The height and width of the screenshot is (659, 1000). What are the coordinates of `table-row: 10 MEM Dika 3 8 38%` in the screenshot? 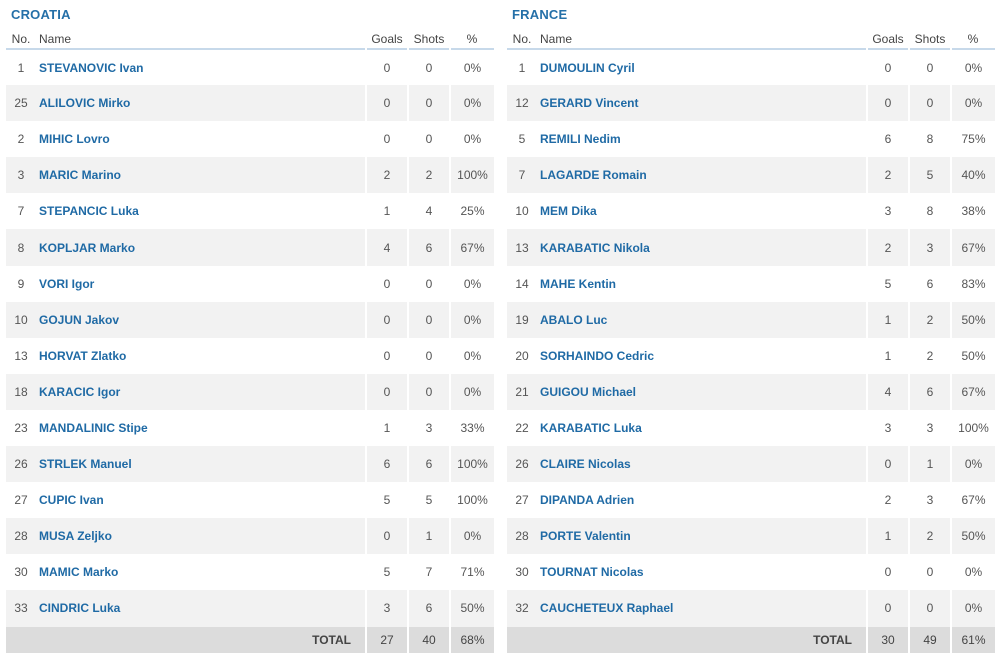 It's located at (751, 211).